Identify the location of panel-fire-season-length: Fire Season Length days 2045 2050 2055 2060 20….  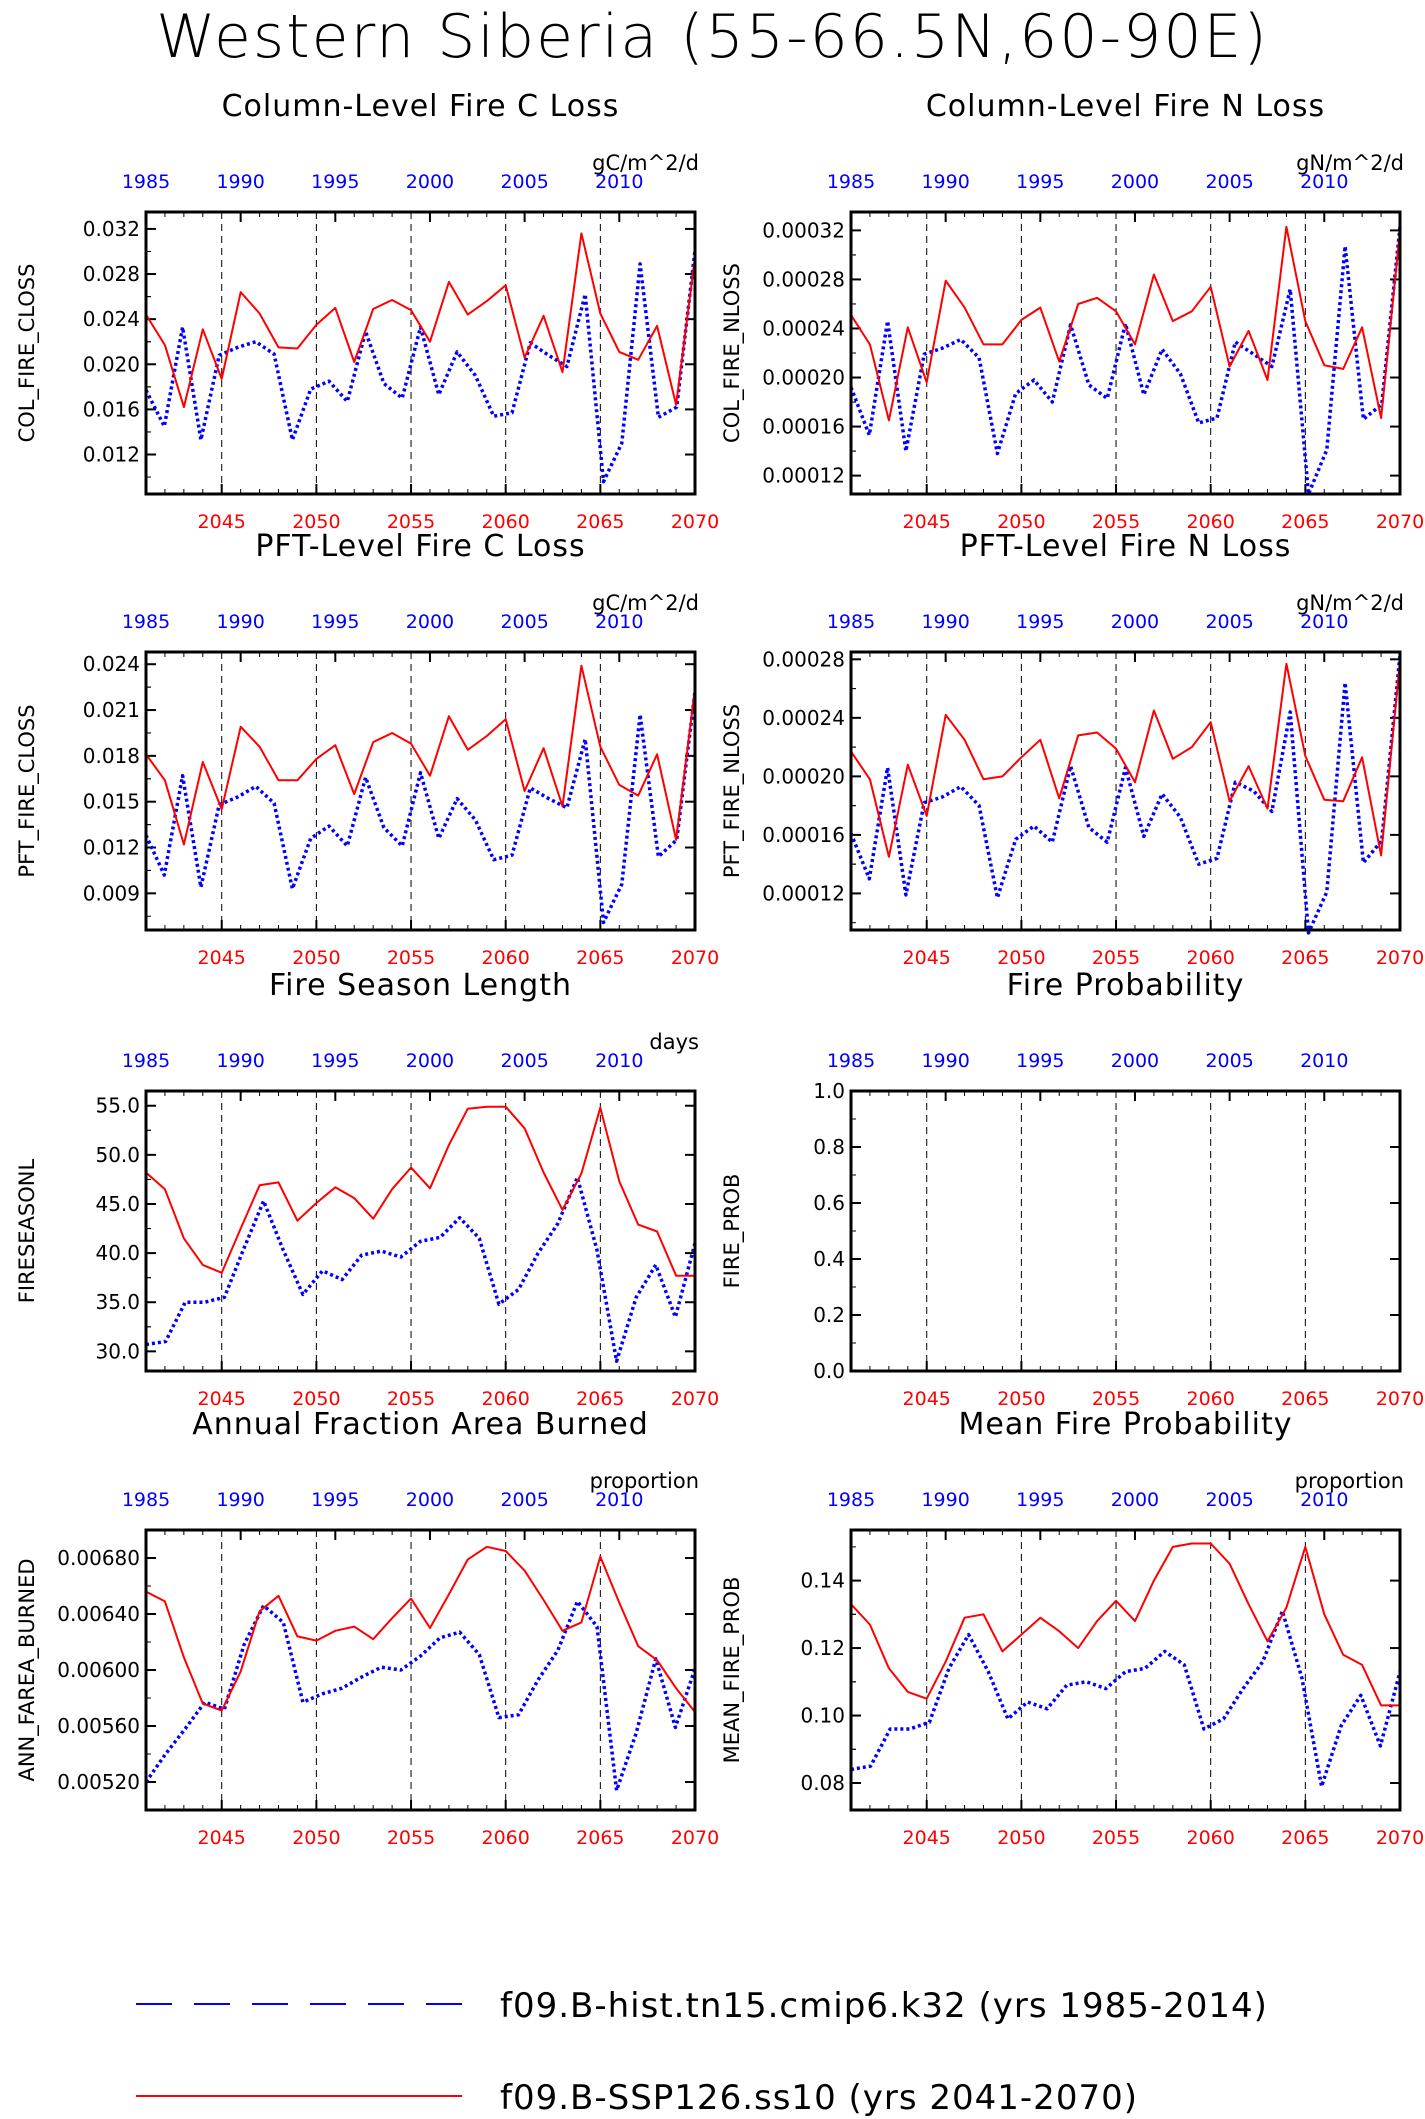
(367, 1189).